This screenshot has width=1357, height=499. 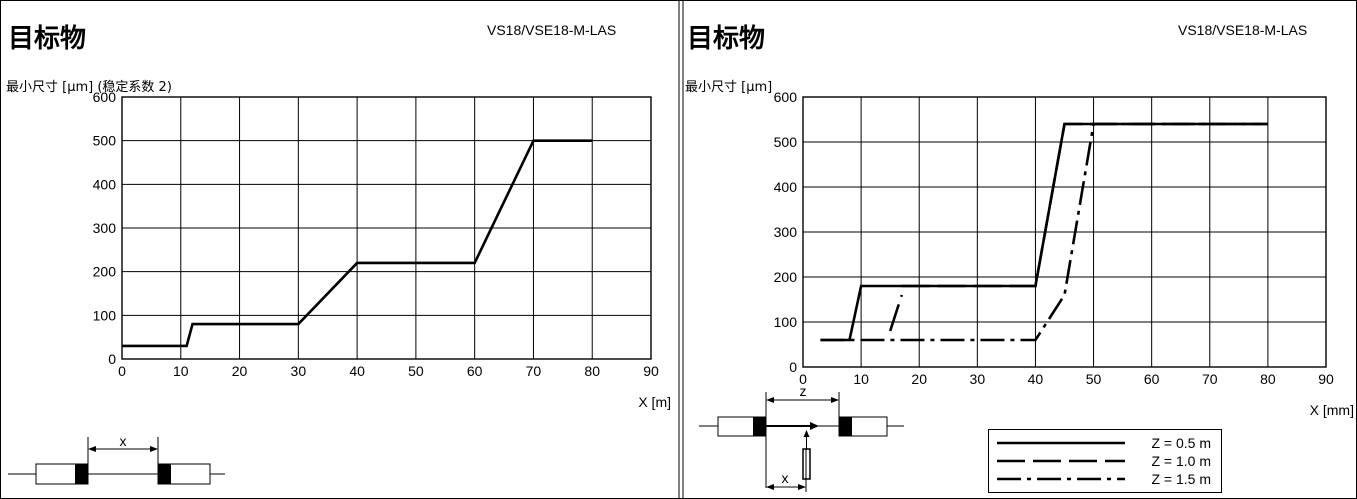 I want to click on x-tick-label: 0, so click(x=122, y=371).